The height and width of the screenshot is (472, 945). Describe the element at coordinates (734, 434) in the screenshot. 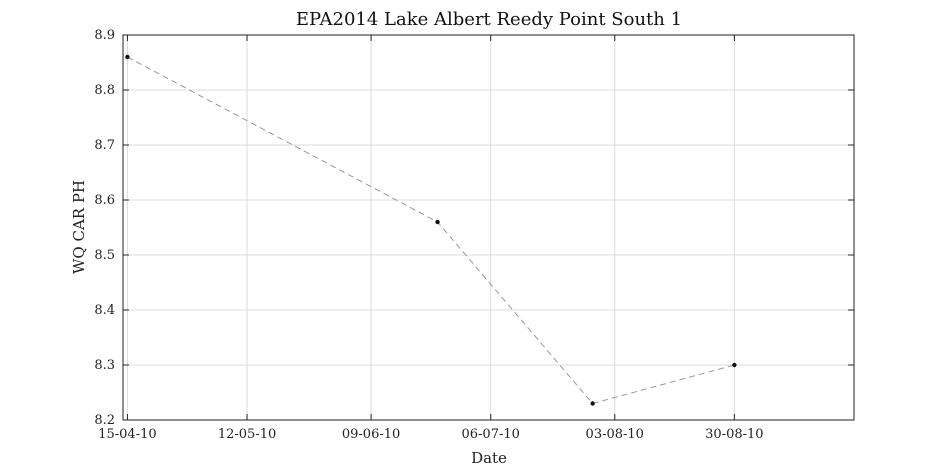

I see `x-tick-label: 30-08-10` at that location.